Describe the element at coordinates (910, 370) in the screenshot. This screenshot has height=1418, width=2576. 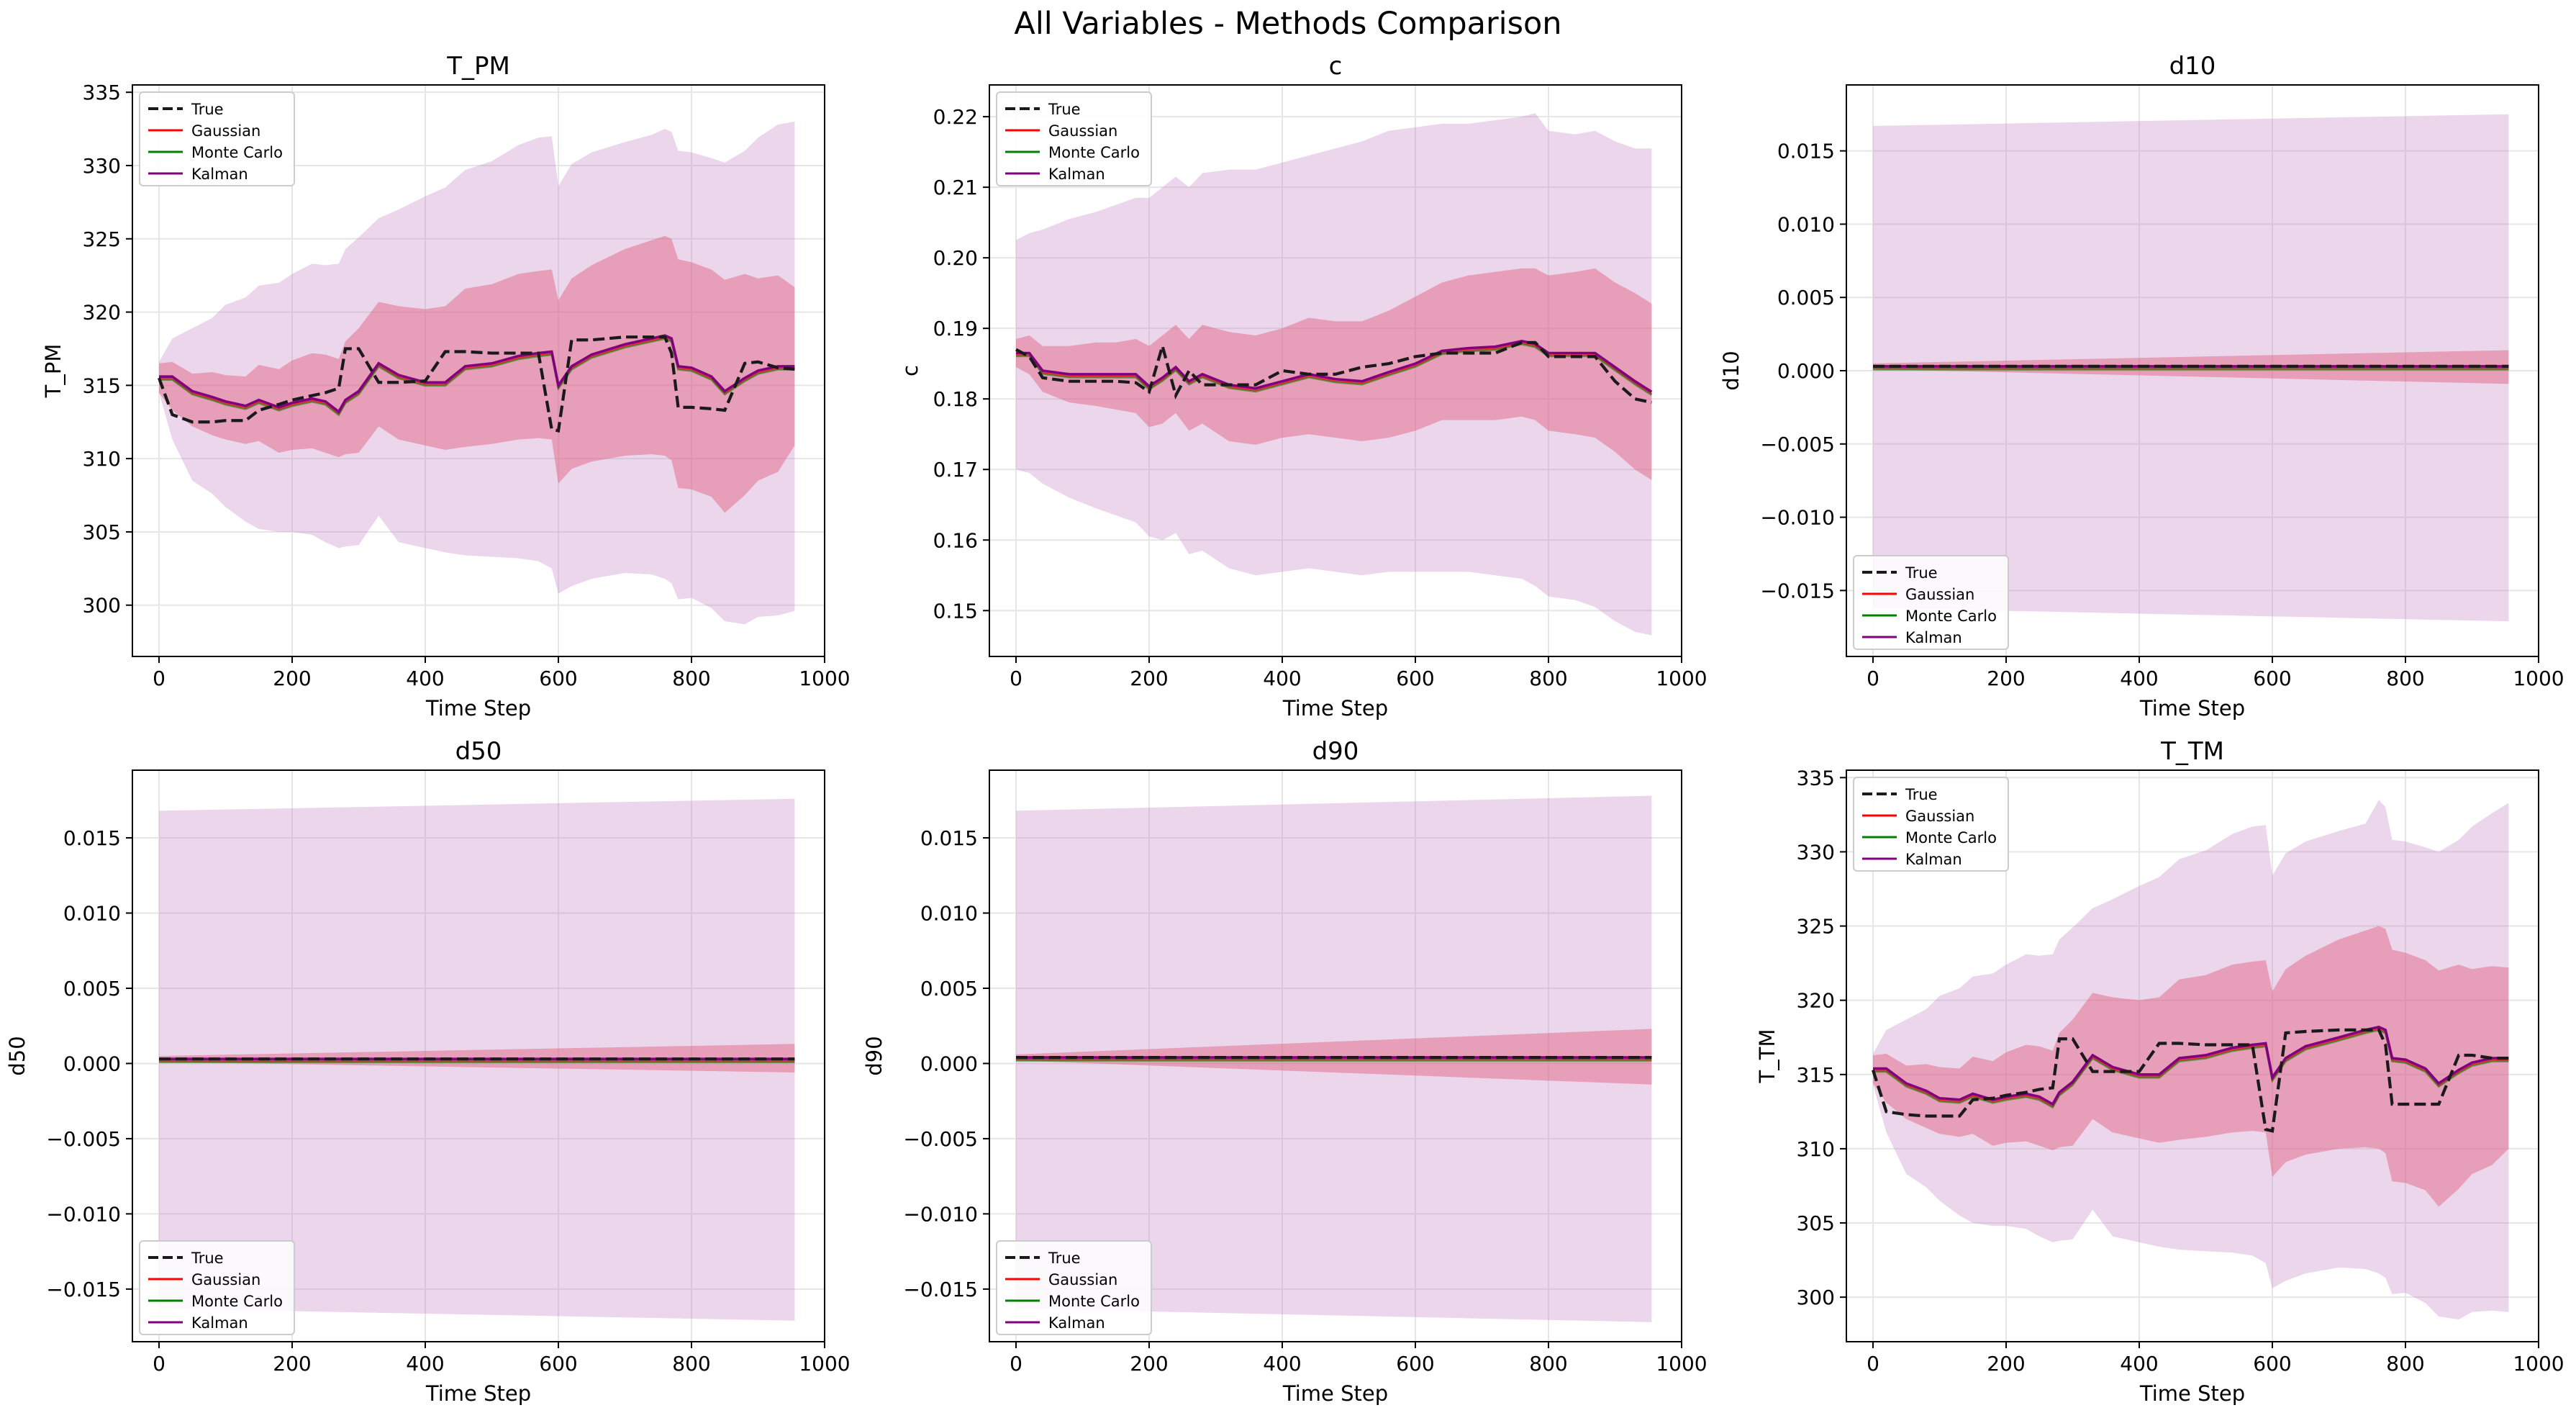
I see `y-axis-label: c` at that location.